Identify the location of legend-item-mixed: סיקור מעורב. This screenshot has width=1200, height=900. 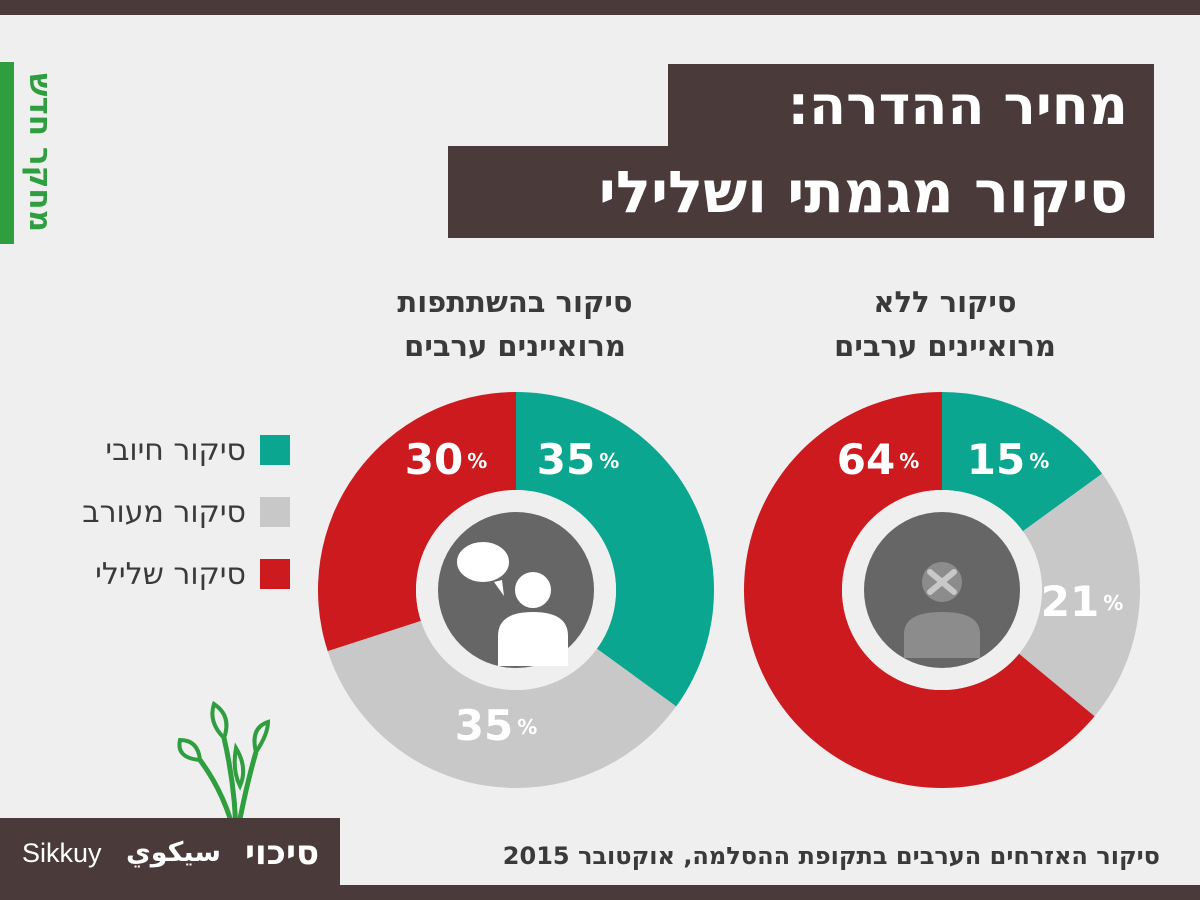
(165, 512).